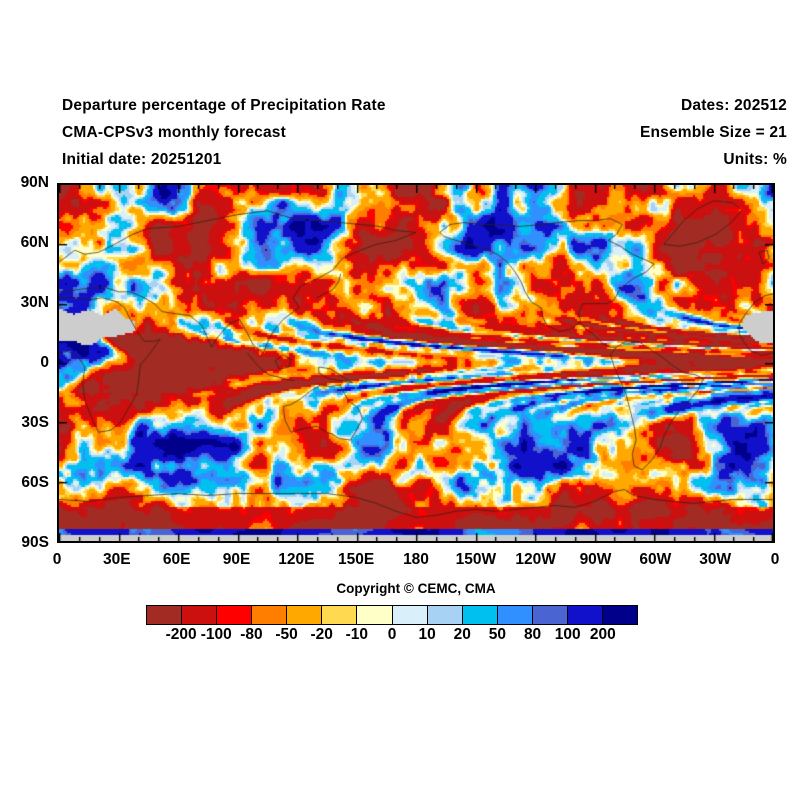 Image resolution: width=800 pixels, height=800 pixels. Describe the element at coordinates (236, 559) in the screenshot. I see `lon-tick-label: 90E` at that location.